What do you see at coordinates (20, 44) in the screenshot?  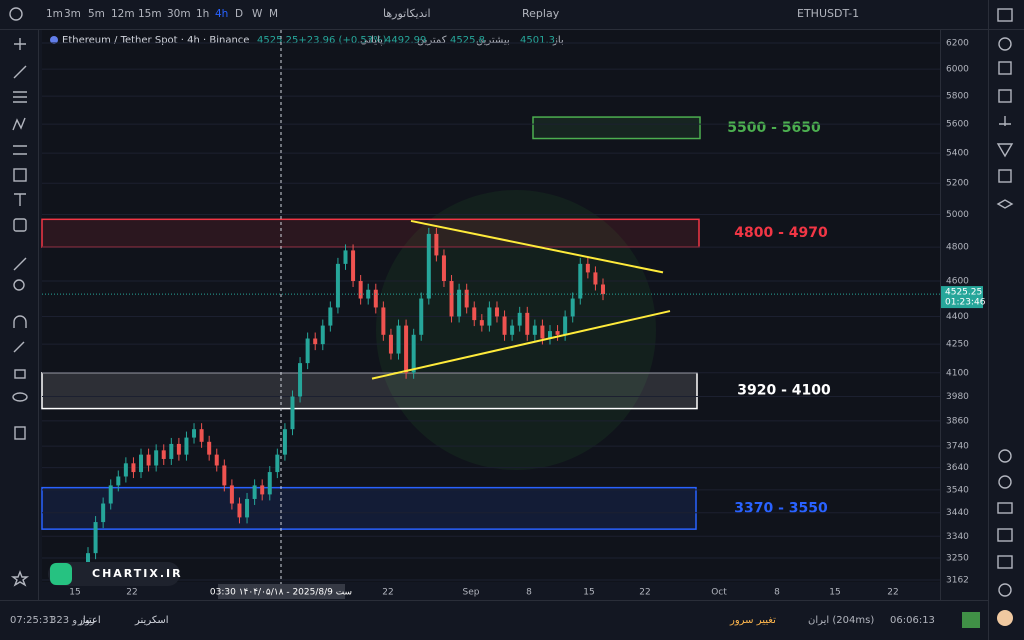 I see `cursor-tool` at bounding box center [20, 44].